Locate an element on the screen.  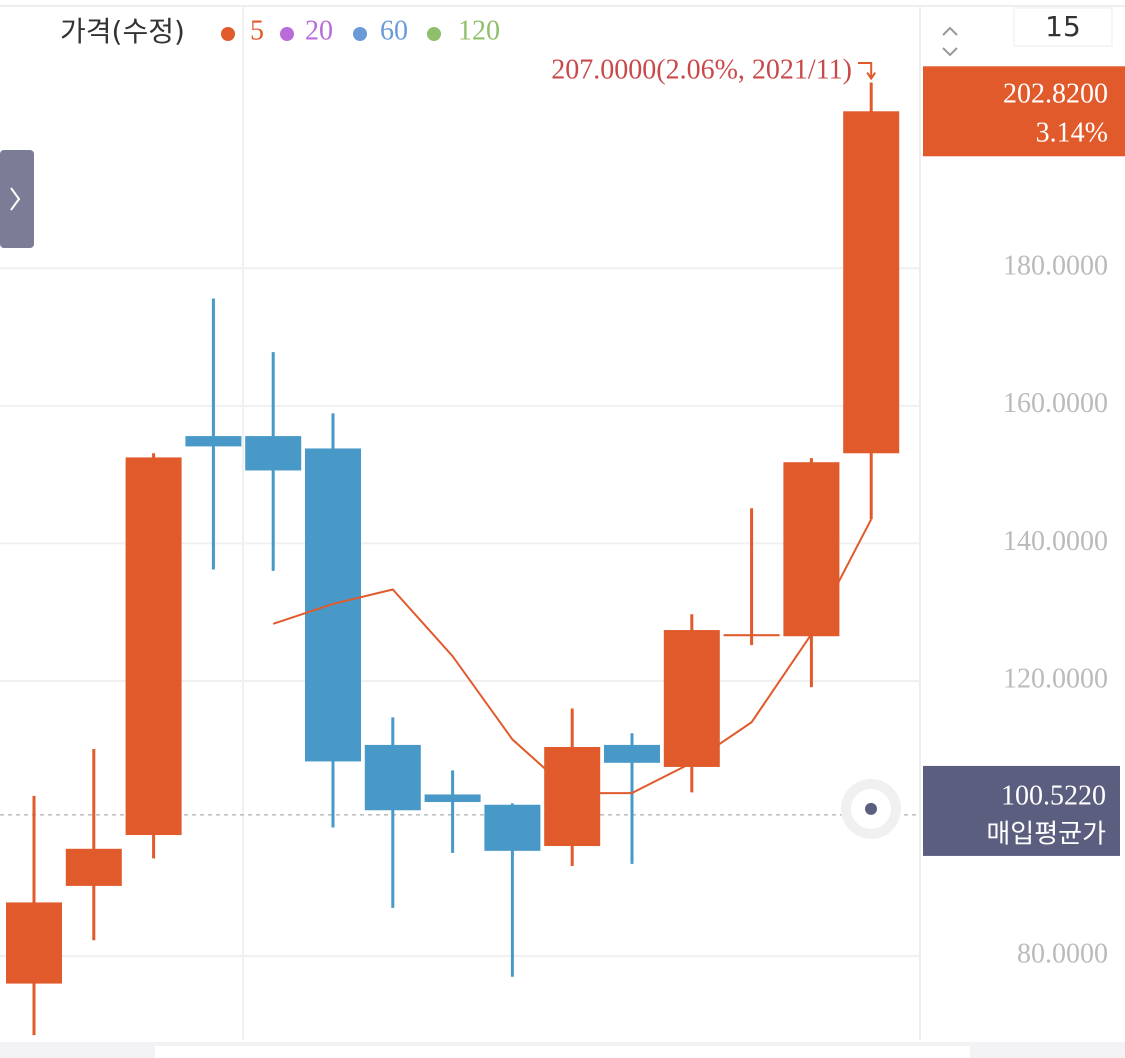
period-value: 15 is located at coordinates (1063, 26).